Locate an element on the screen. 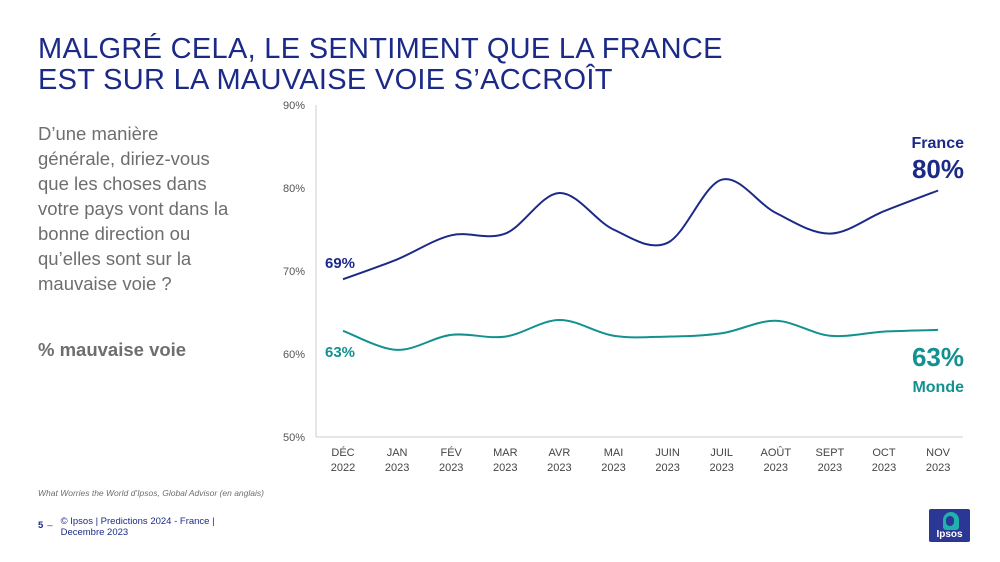 This screenshot has width=1000, height=562. title-line-1: MALGRÉ CELA, LE SENTIMENT QUE LA FRANCE is located at coordinates (380, 49).